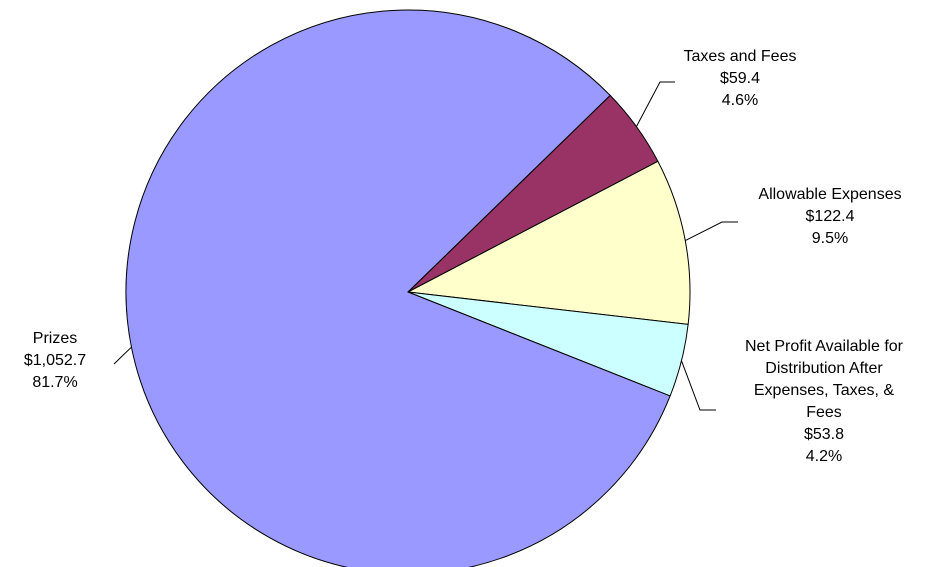  What do you see at coordinates (824, 412) in the screenshot?
I see `slice-name-line: Fees` at bounding box center [824, 412].